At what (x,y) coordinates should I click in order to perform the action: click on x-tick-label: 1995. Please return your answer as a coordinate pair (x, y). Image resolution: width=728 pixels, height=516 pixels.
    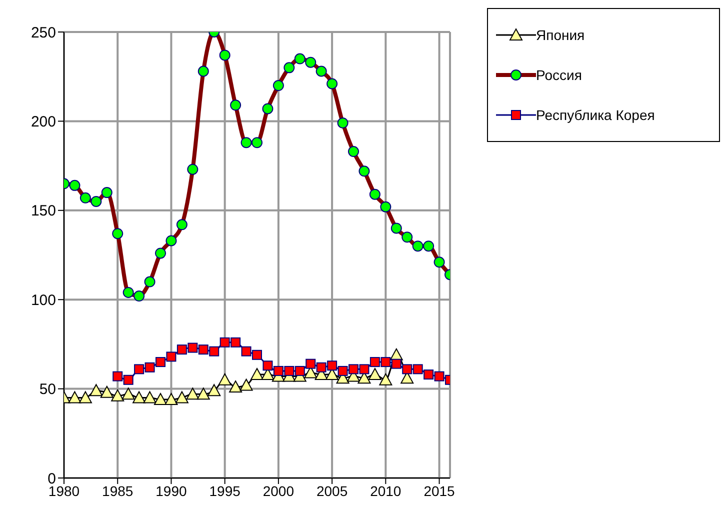
    Looking at the image, I should click on (225, 490).